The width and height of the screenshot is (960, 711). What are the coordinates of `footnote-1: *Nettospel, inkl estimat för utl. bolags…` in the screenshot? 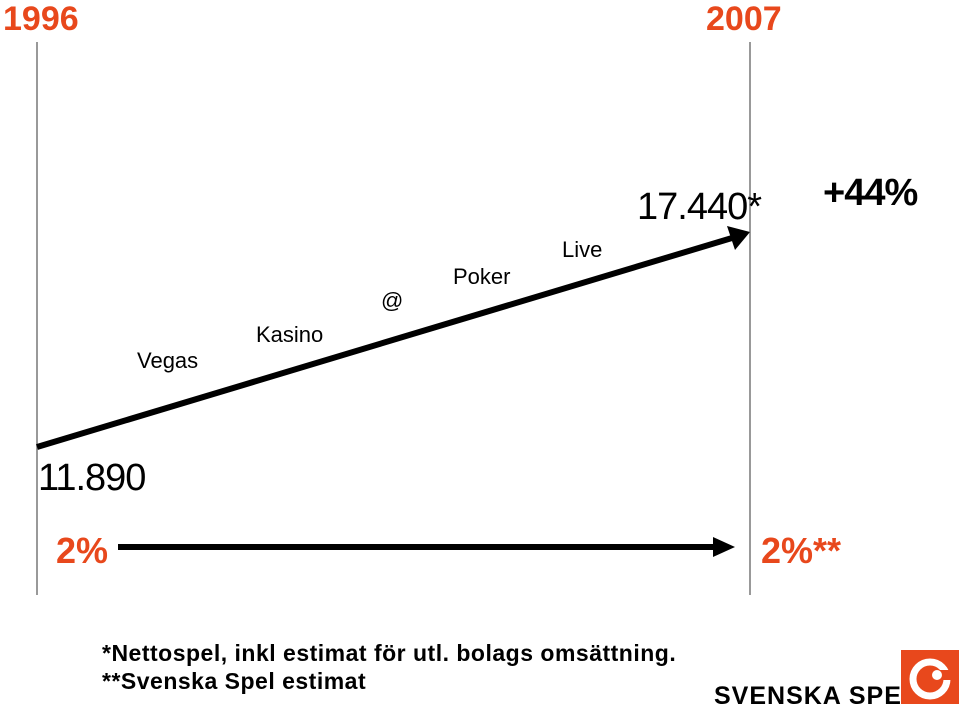 It's located at (389, 653).